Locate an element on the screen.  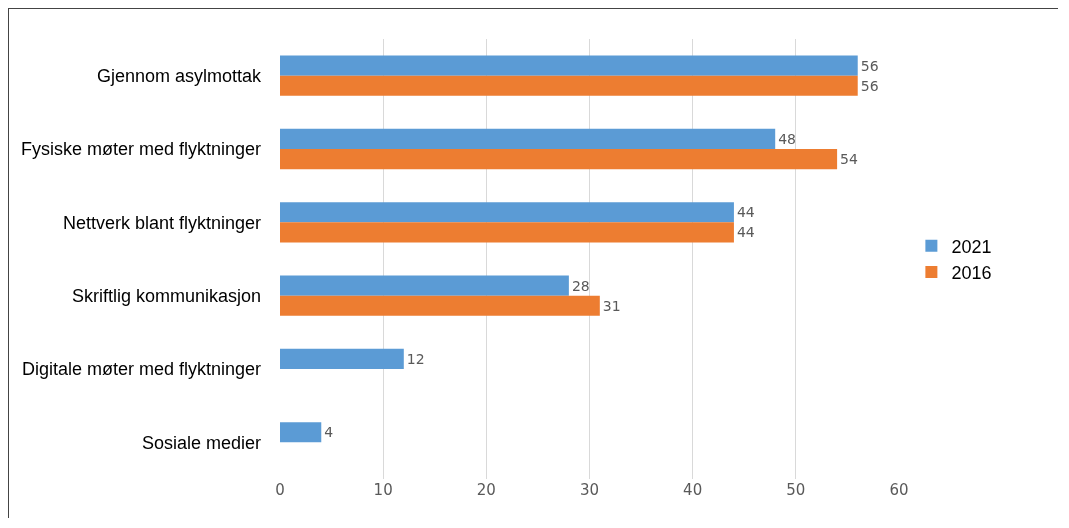
x-tick-label: 40 is located at coordinates (693, 490).